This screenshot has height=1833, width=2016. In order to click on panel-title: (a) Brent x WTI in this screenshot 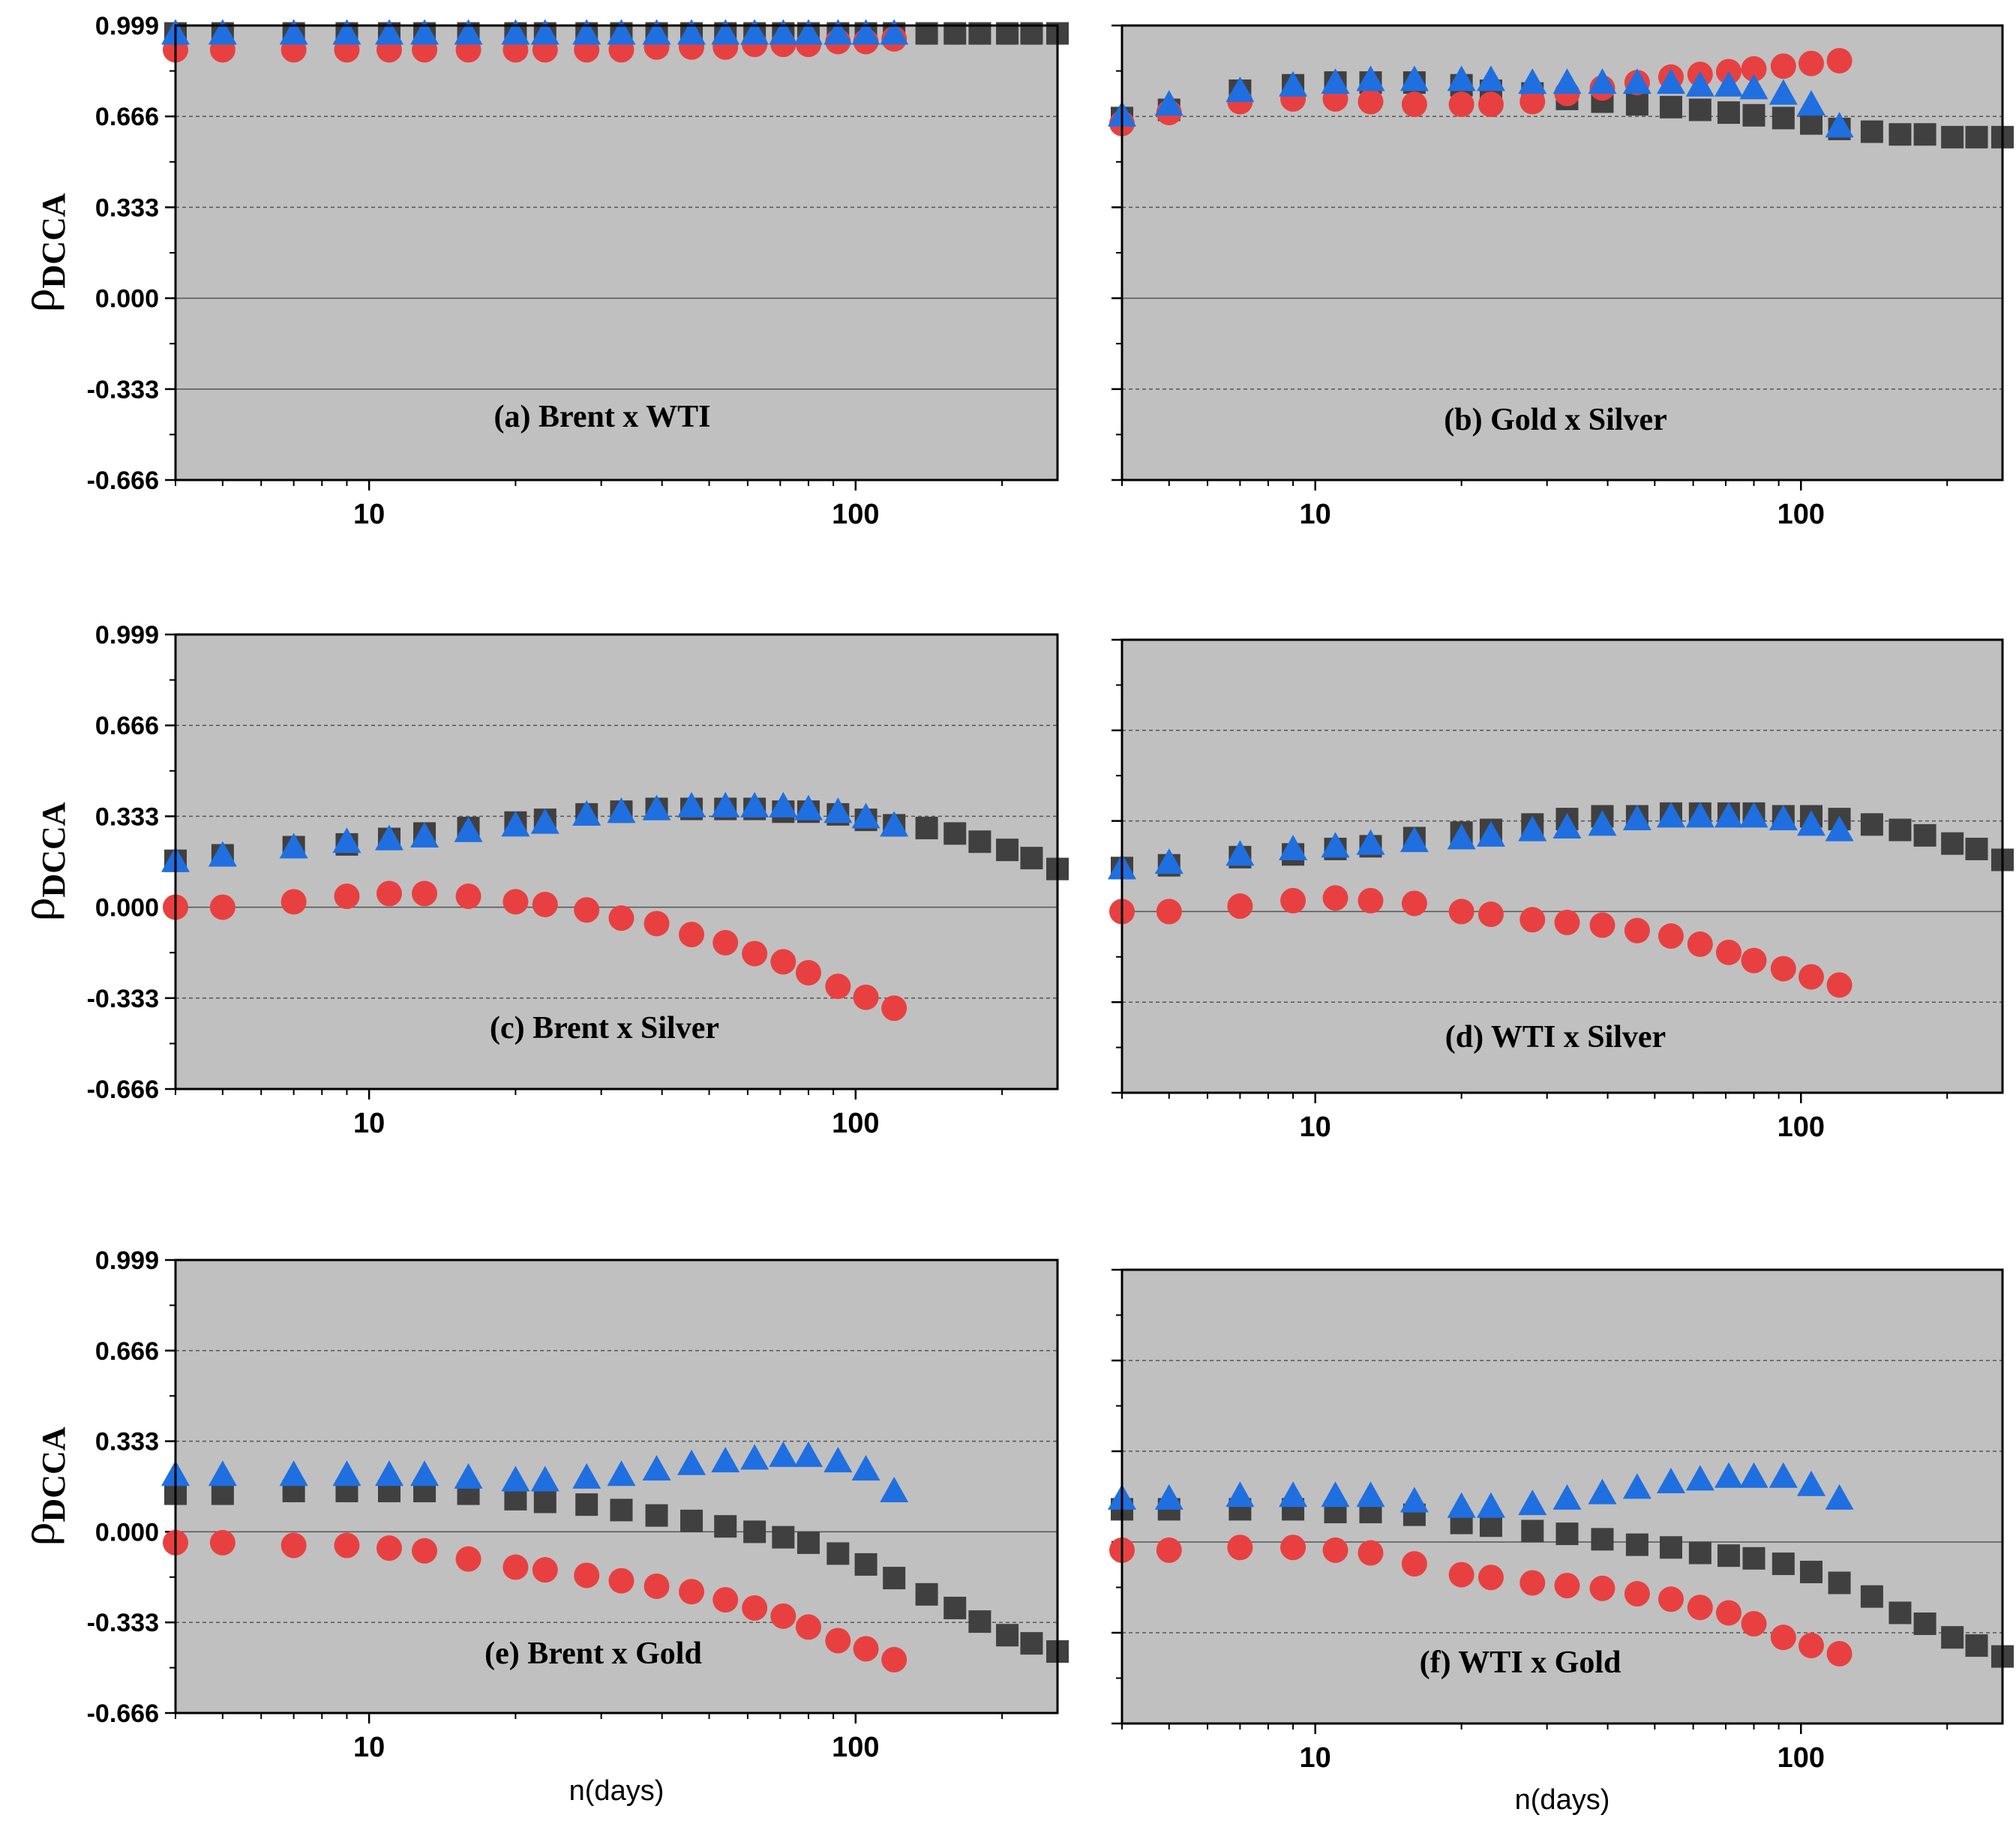, I will do `click(602, 417)`.